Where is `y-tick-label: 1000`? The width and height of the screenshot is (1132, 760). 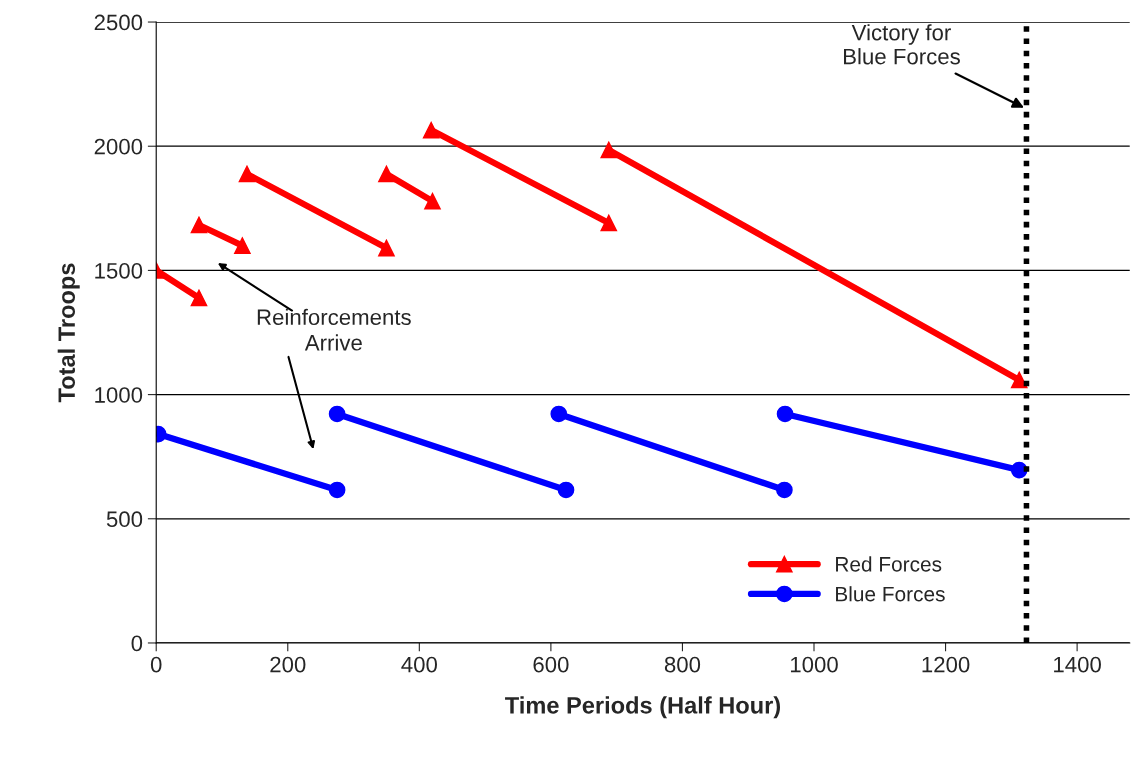
y-tick-label: 1000 is located at coordinates (119, 395).